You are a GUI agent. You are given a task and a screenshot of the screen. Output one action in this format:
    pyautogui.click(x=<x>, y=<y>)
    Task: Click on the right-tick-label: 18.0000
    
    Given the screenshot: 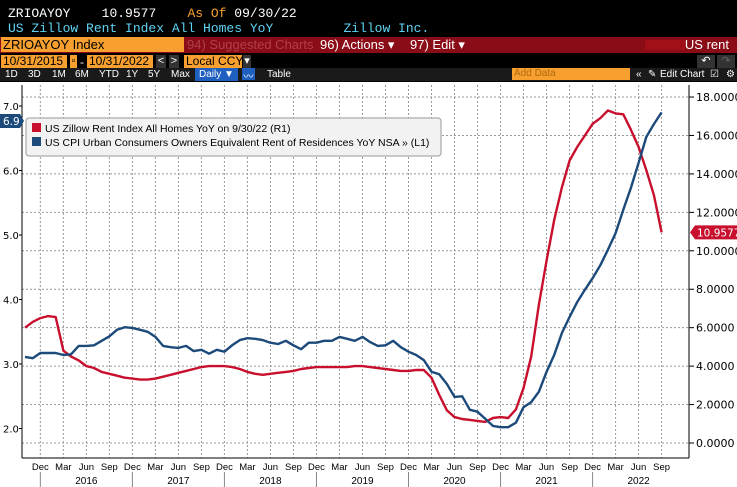 What is the action you would take?
    pyautogui.click(x=716, y=97)
    